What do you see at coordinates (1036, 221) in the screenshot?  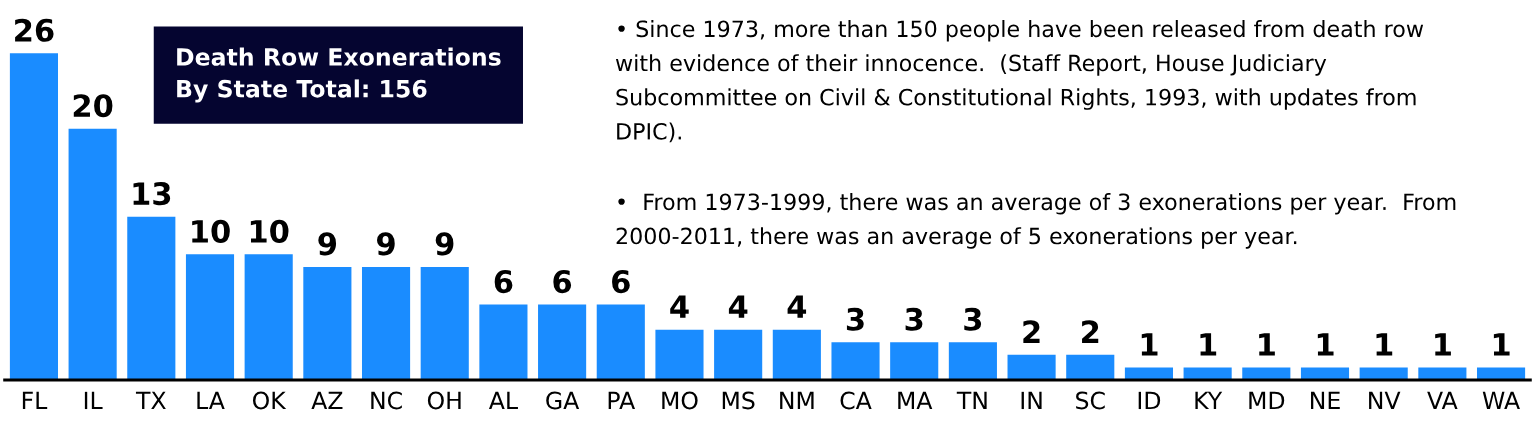 I see `annotation: • From 1973-1999, there was an average of 3 exonerations per year. From 2000-2011, there was an average of 5 exonerations per year.` at bounding box center [1036, 221].